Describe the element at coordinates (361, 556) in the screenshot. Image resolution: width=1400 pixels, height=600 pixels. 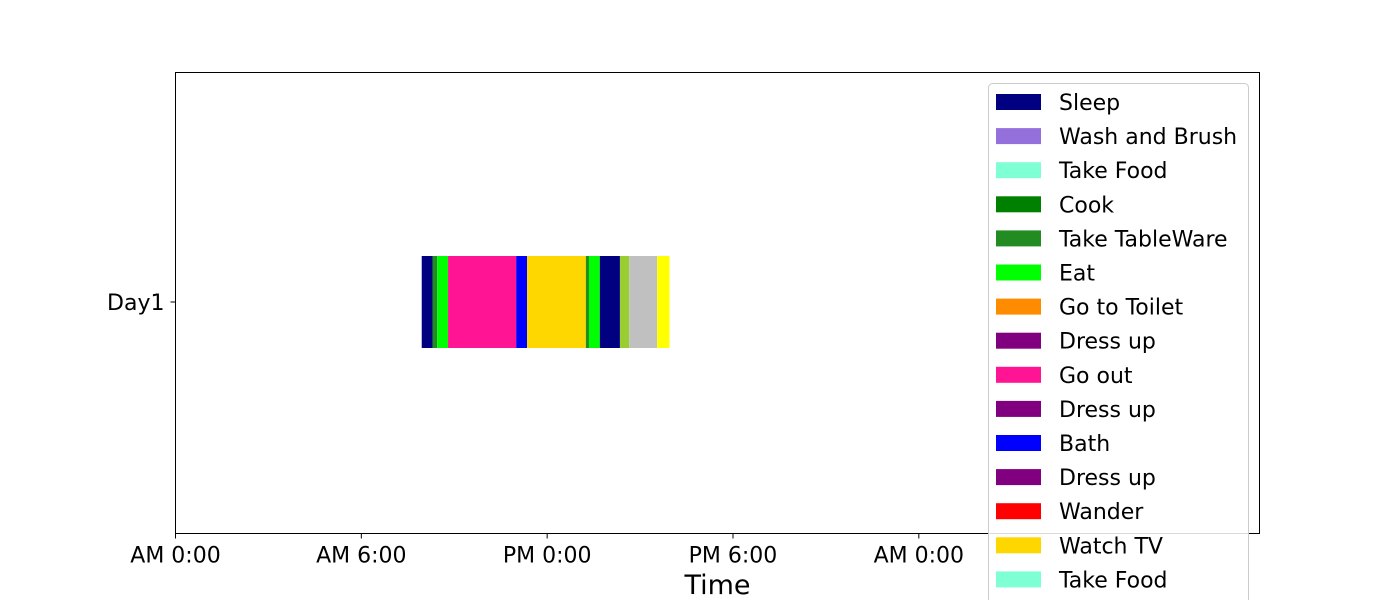
I see `x-tick-label: AM 6:00` at that location.